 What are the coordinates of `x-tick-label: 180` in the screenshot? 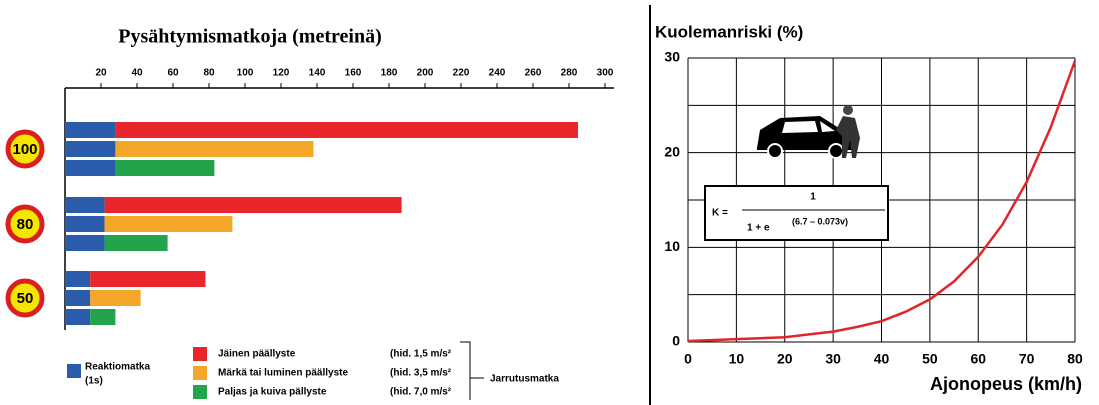 It's located at (389, 73).